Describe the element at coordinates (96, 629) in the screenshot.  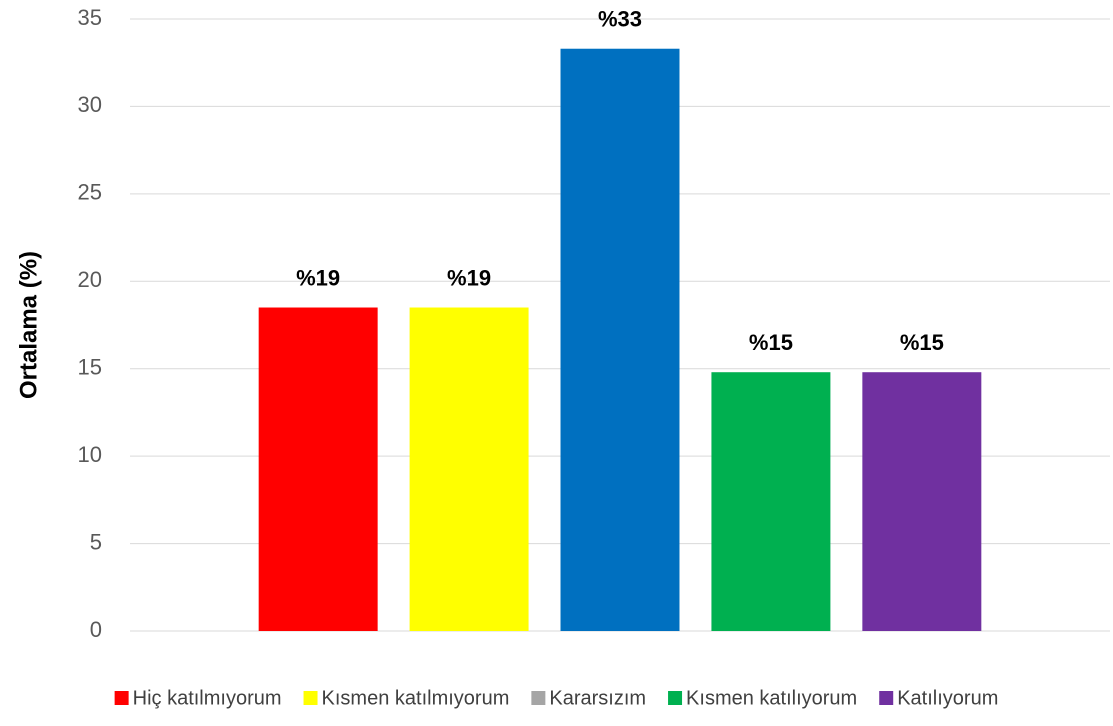
I see `y-tick-label: 0` at that location.